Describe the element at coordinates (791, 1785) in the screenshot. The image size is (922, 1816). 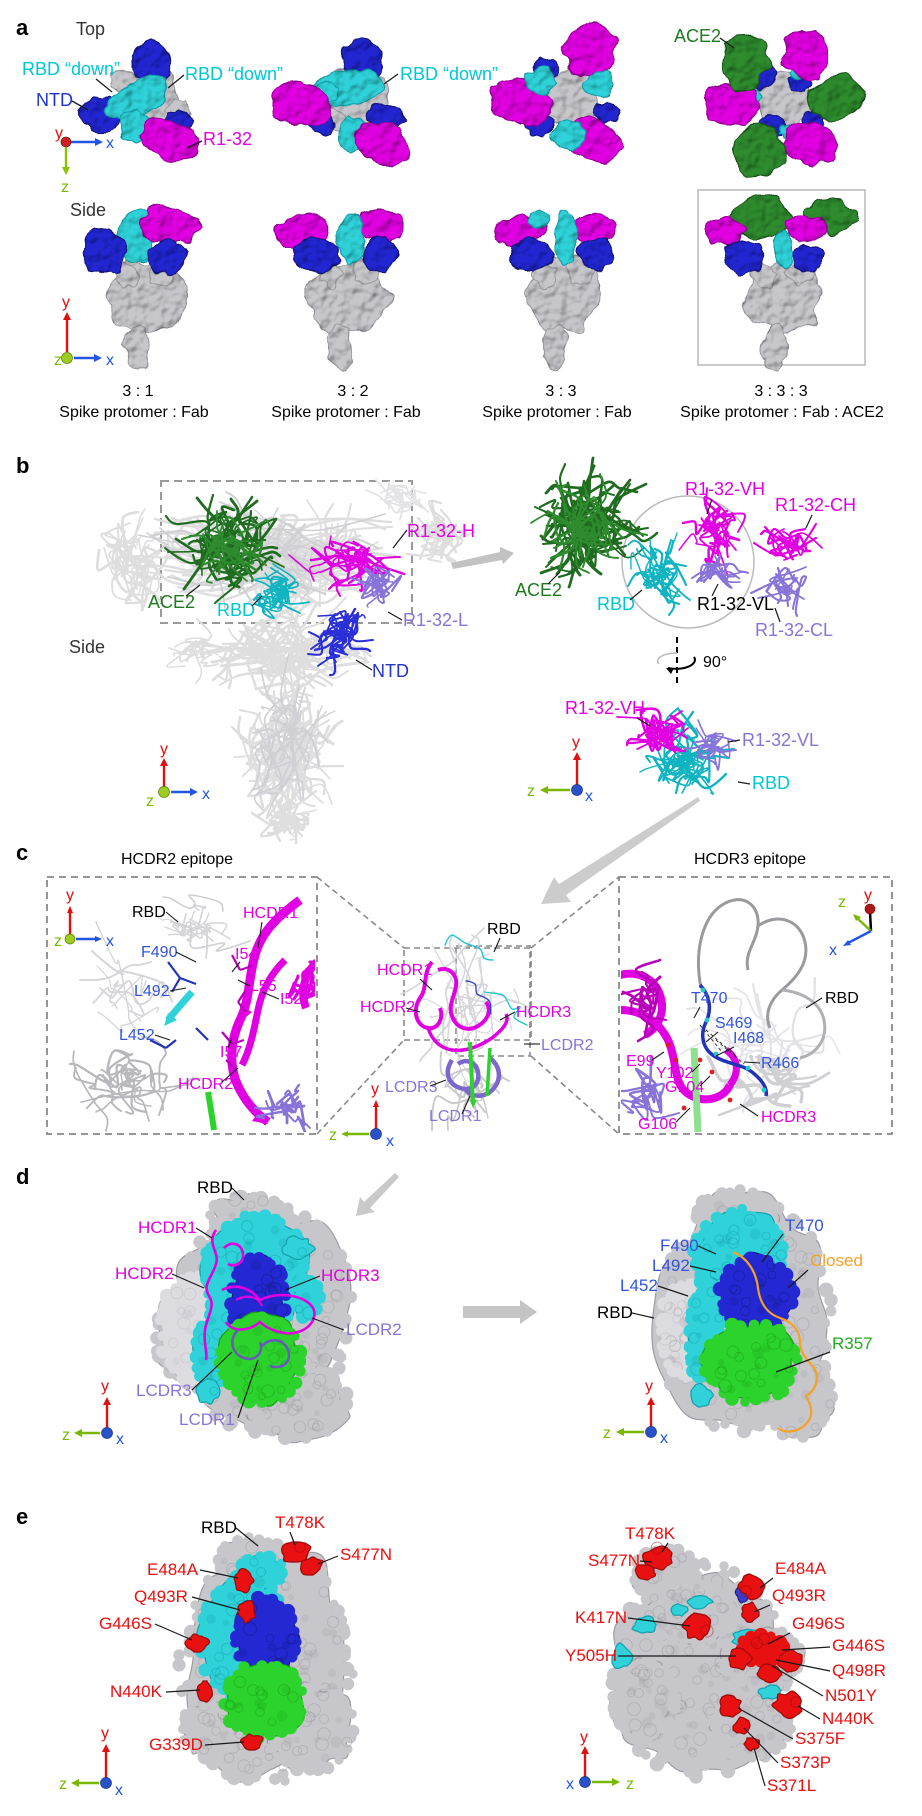
I see `svg-text: S371L` at that location.